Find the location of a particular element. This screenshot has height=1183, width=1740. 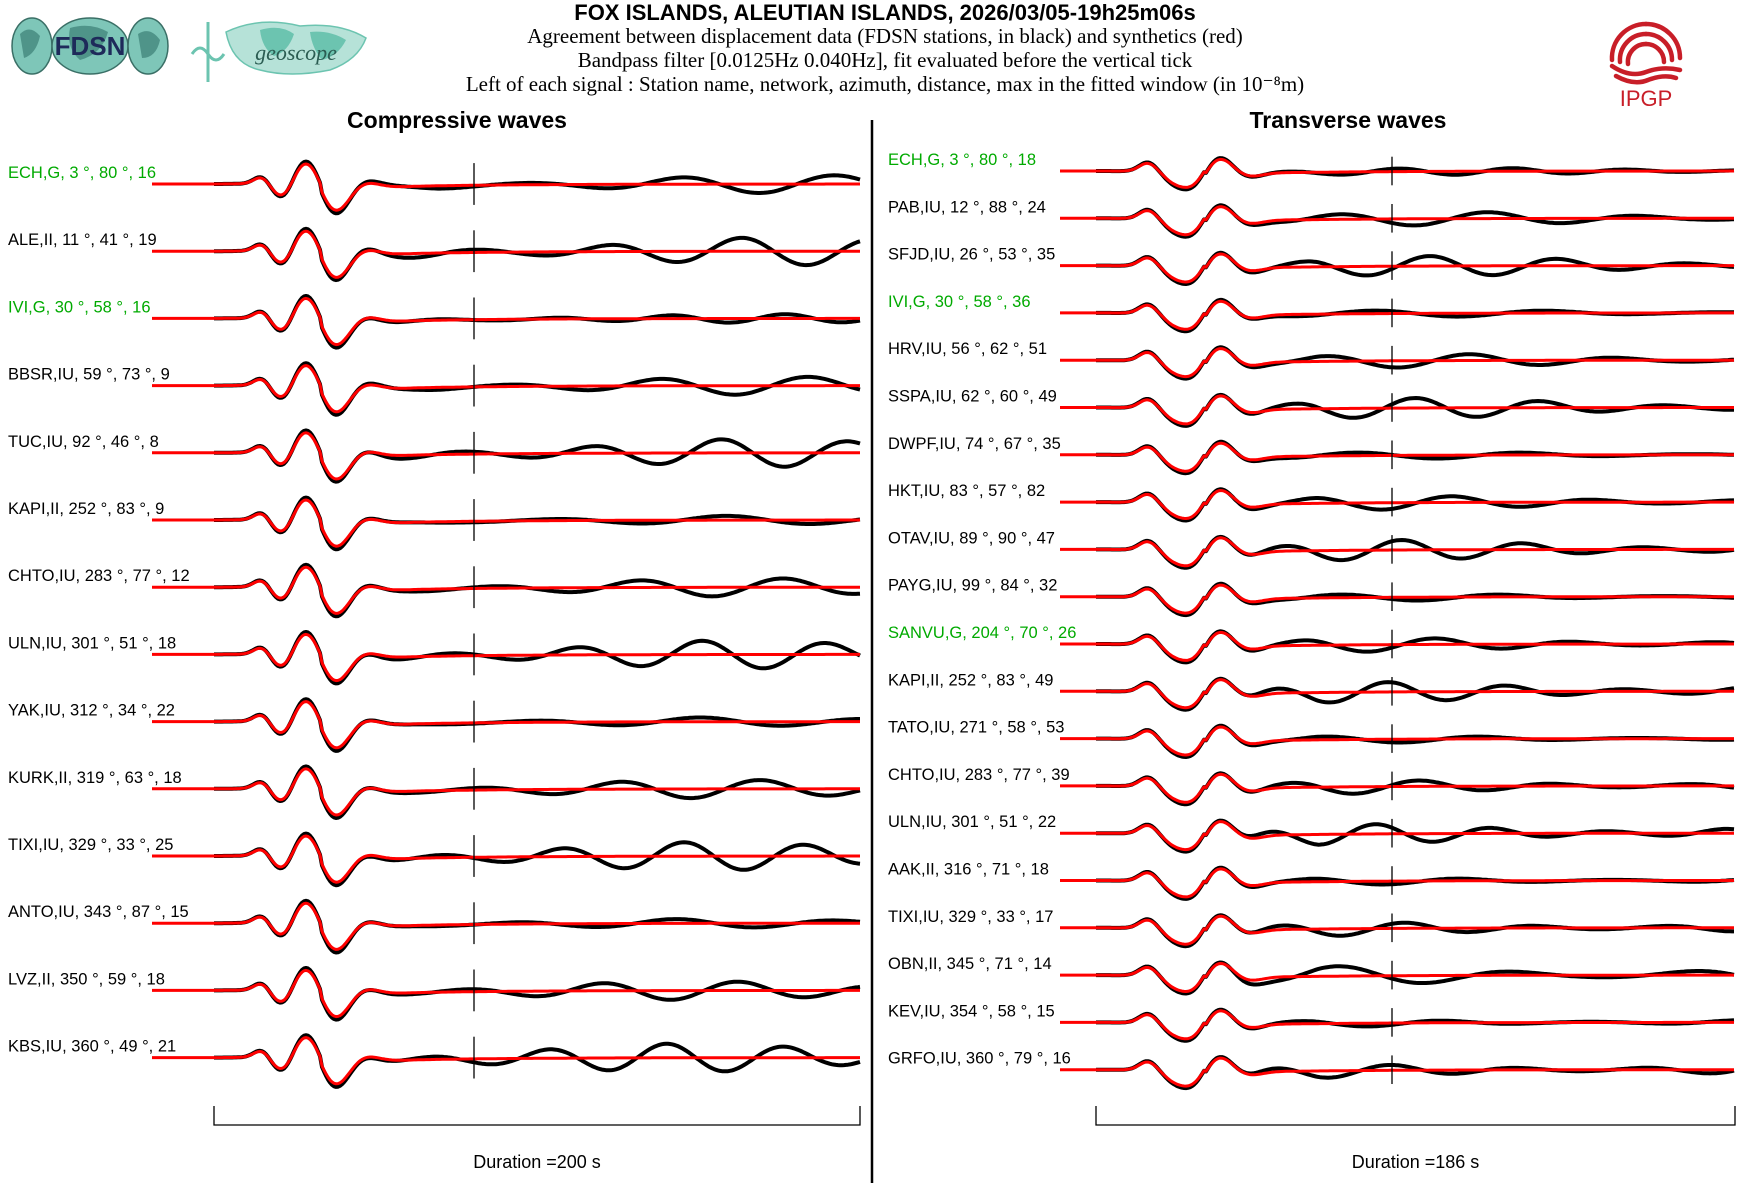

trace-ech: ECH,G, 3 °, 80 °, 18 is located at coordinates (1311, 171).